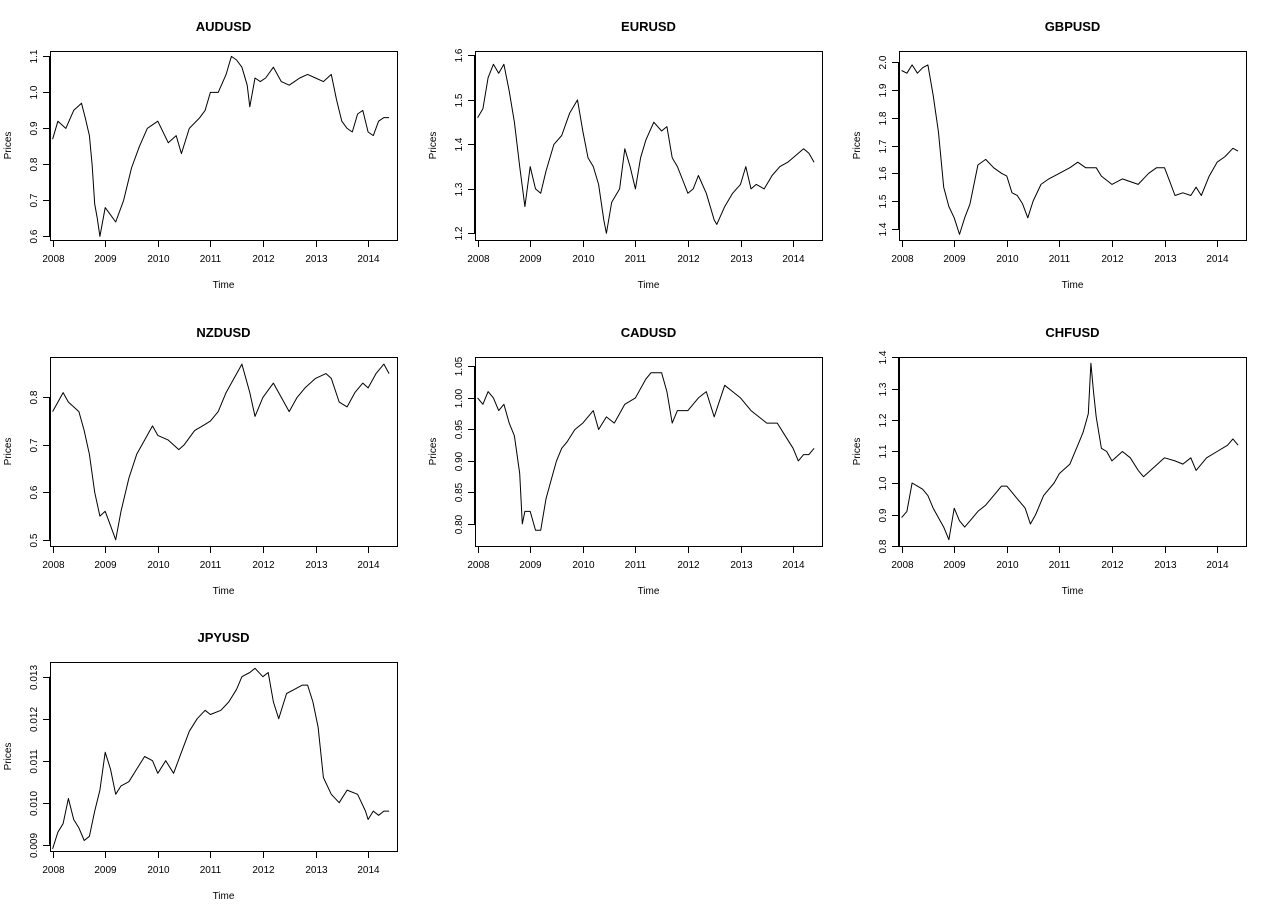 The height and width of the screenshot is (916, 1272). Describe the element at coordinates (857, 146) in the screenshot. I see `gbpusd-y-axis-title: Prices` at that location.